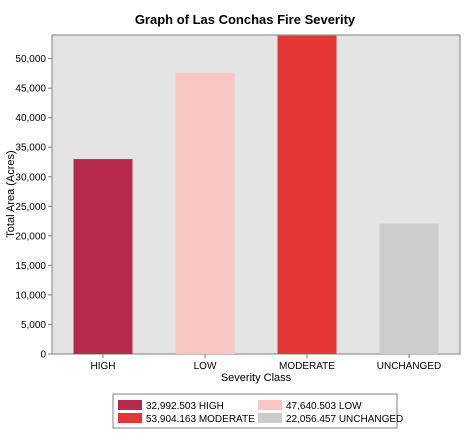 This screenshot has height=439, width=471. Describe the element at coordinates (33, 325) in the screenshot. I see `y-tick-label: 5,000` at that location.